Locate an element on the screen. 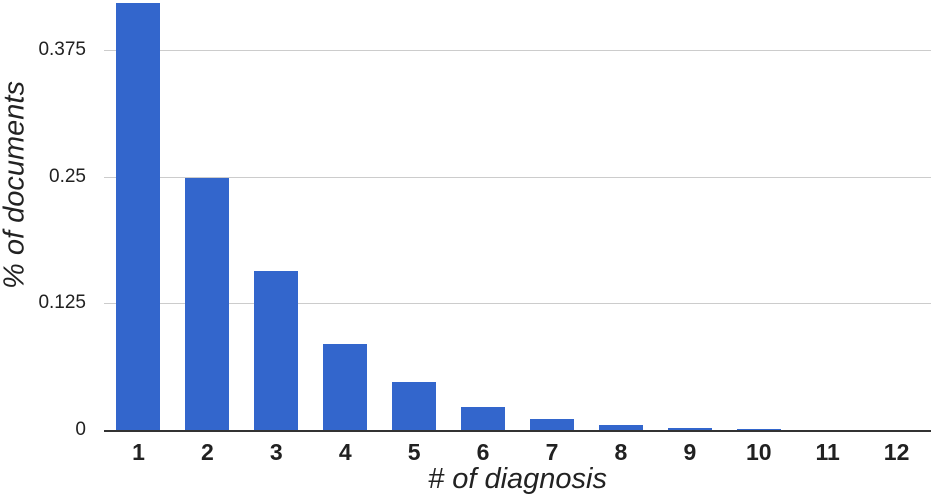 Image resolution: width=931 pixels, height=502 pixels. x-tick-label: 2 is located at coordinates (207, 452).